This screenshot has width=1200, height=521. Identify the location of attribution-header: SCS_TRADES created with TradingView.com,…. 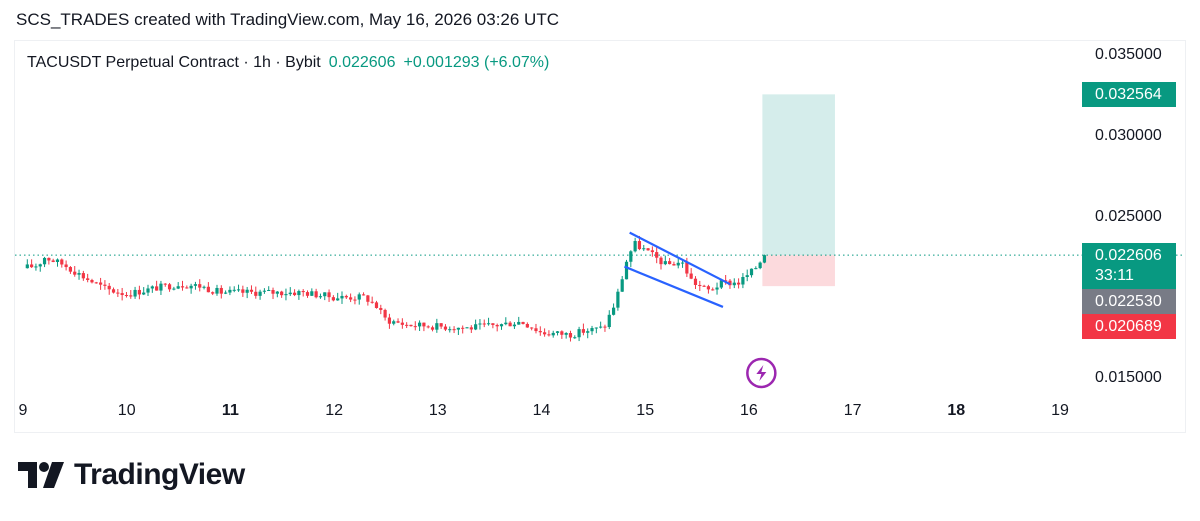
(287, 19).